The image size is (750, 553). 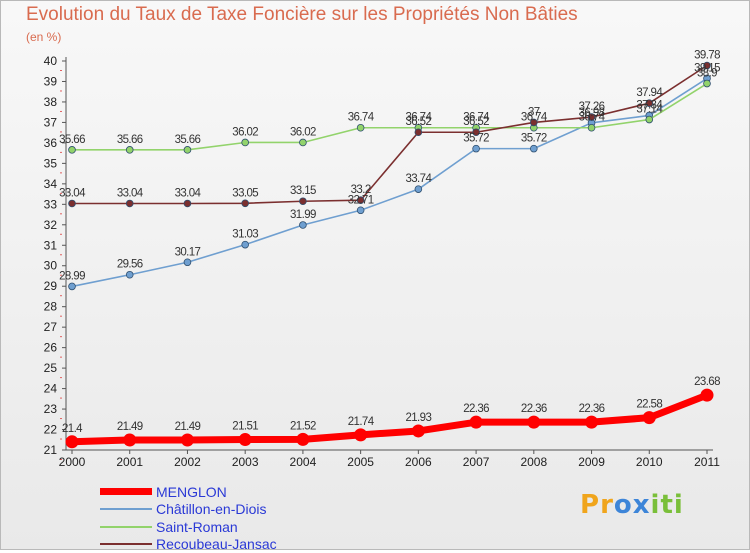 What do you see at coordinates (51, 225) in the screenshot?
I see `y-tick-label: 32` at bounding box center [51, 225].